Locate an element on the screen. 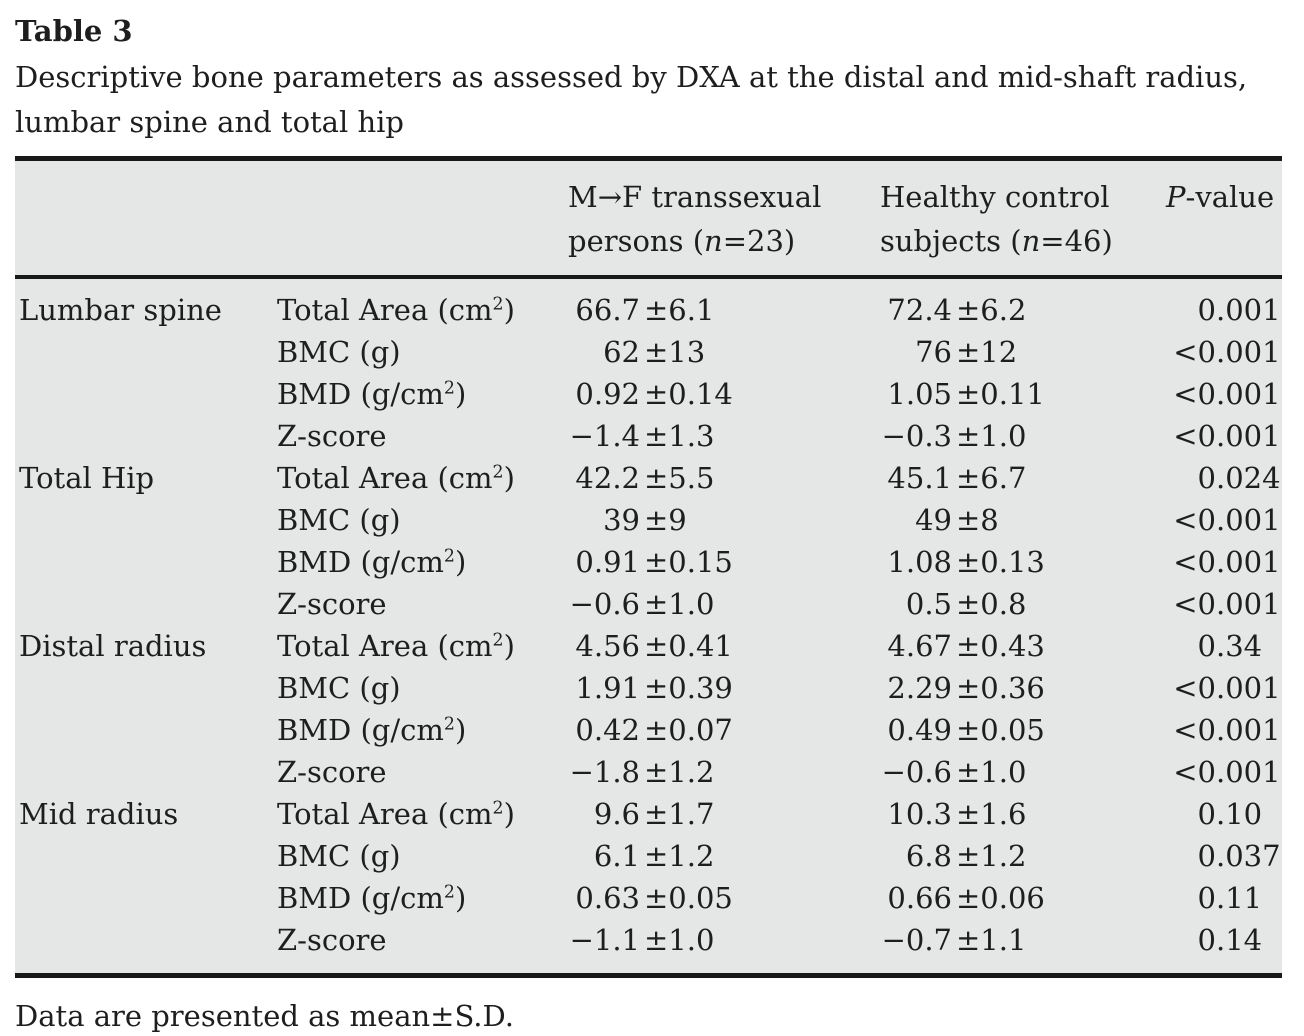 The image size is (1304, 1036). parameter-cell: Z-score is located at coordinates (422, 604).